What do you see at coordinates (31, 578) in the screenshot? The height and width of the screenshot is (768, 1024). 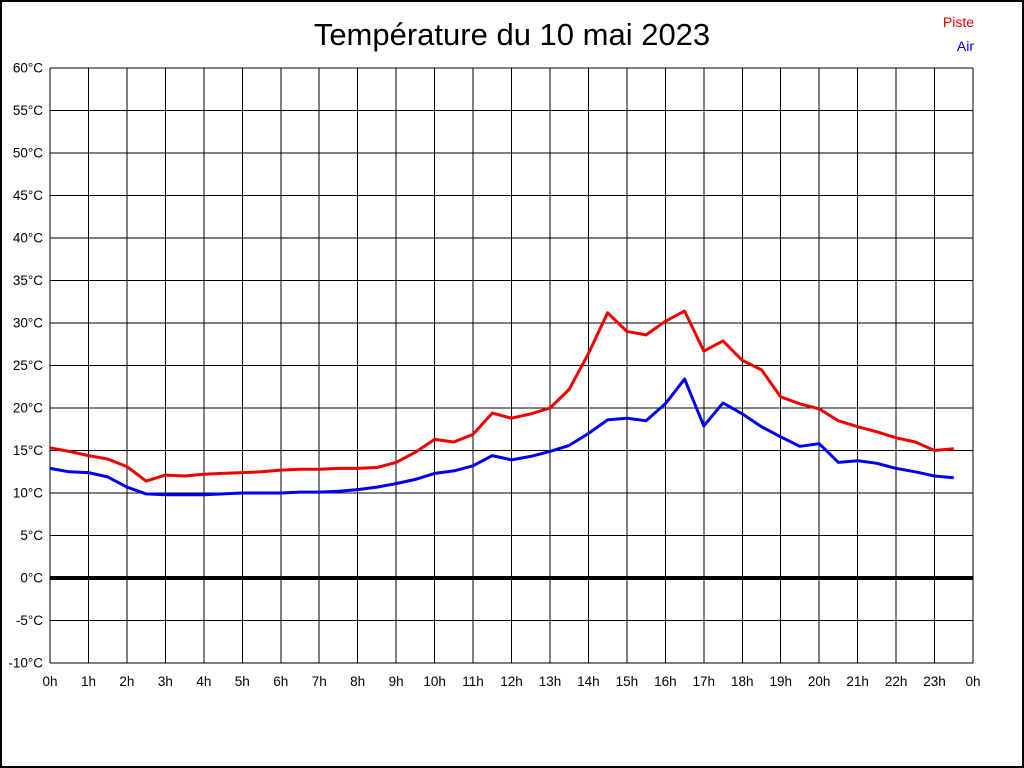 I see `y-tick-label: 0°C` at bounding box center [31, 578].